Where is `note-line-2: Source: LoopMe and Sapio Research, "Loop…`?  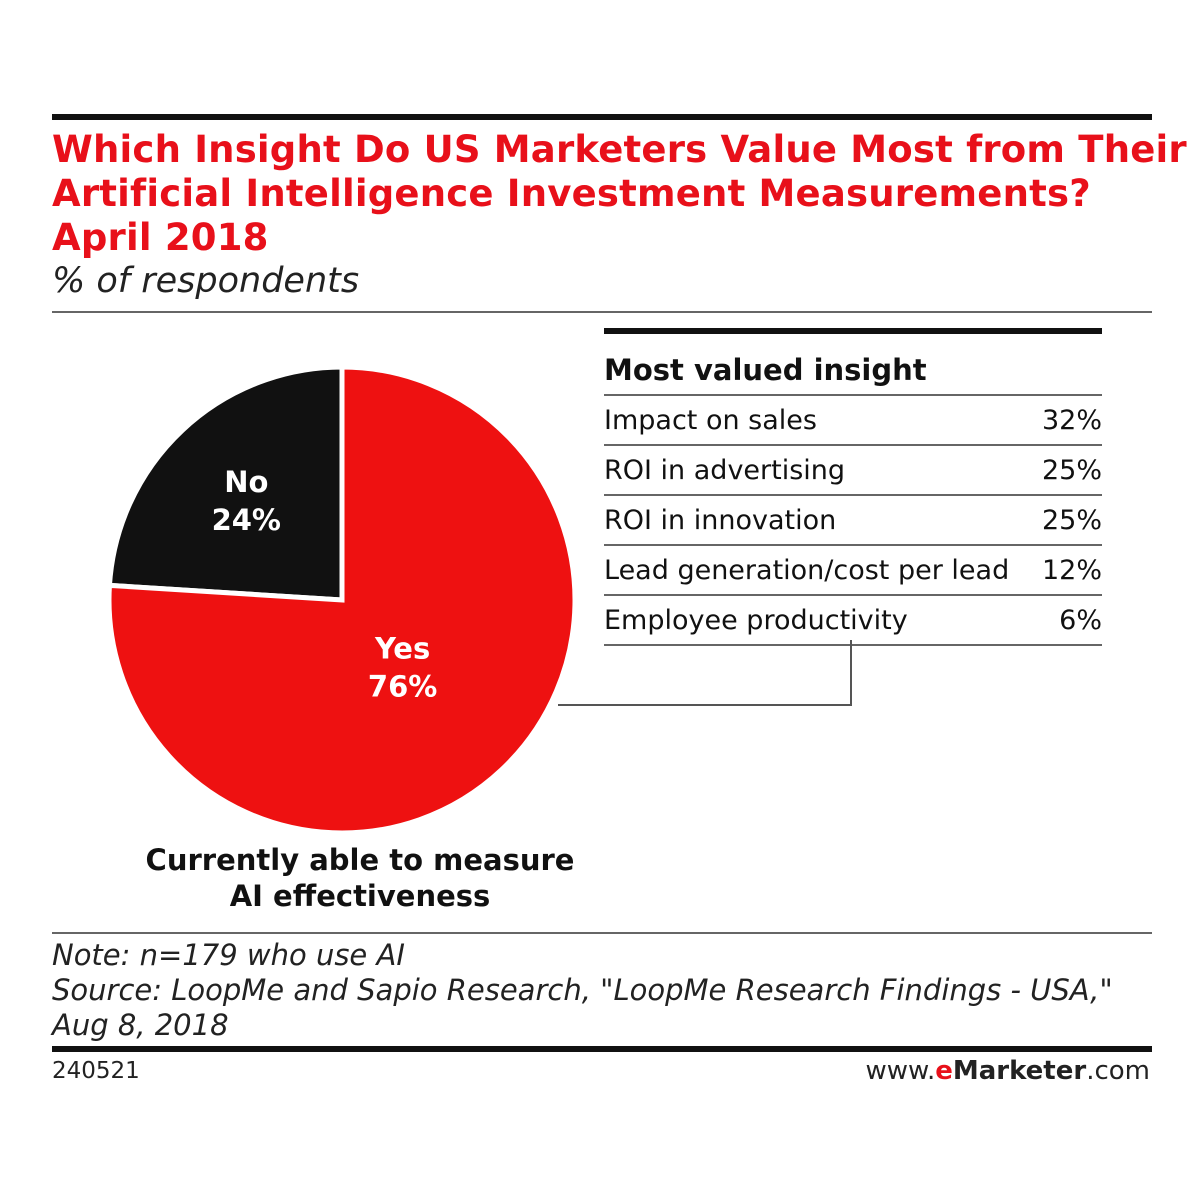 note-line-2: Source: LoopMe and Sapio Research, "Loop… is located at coordinates (582, 990).